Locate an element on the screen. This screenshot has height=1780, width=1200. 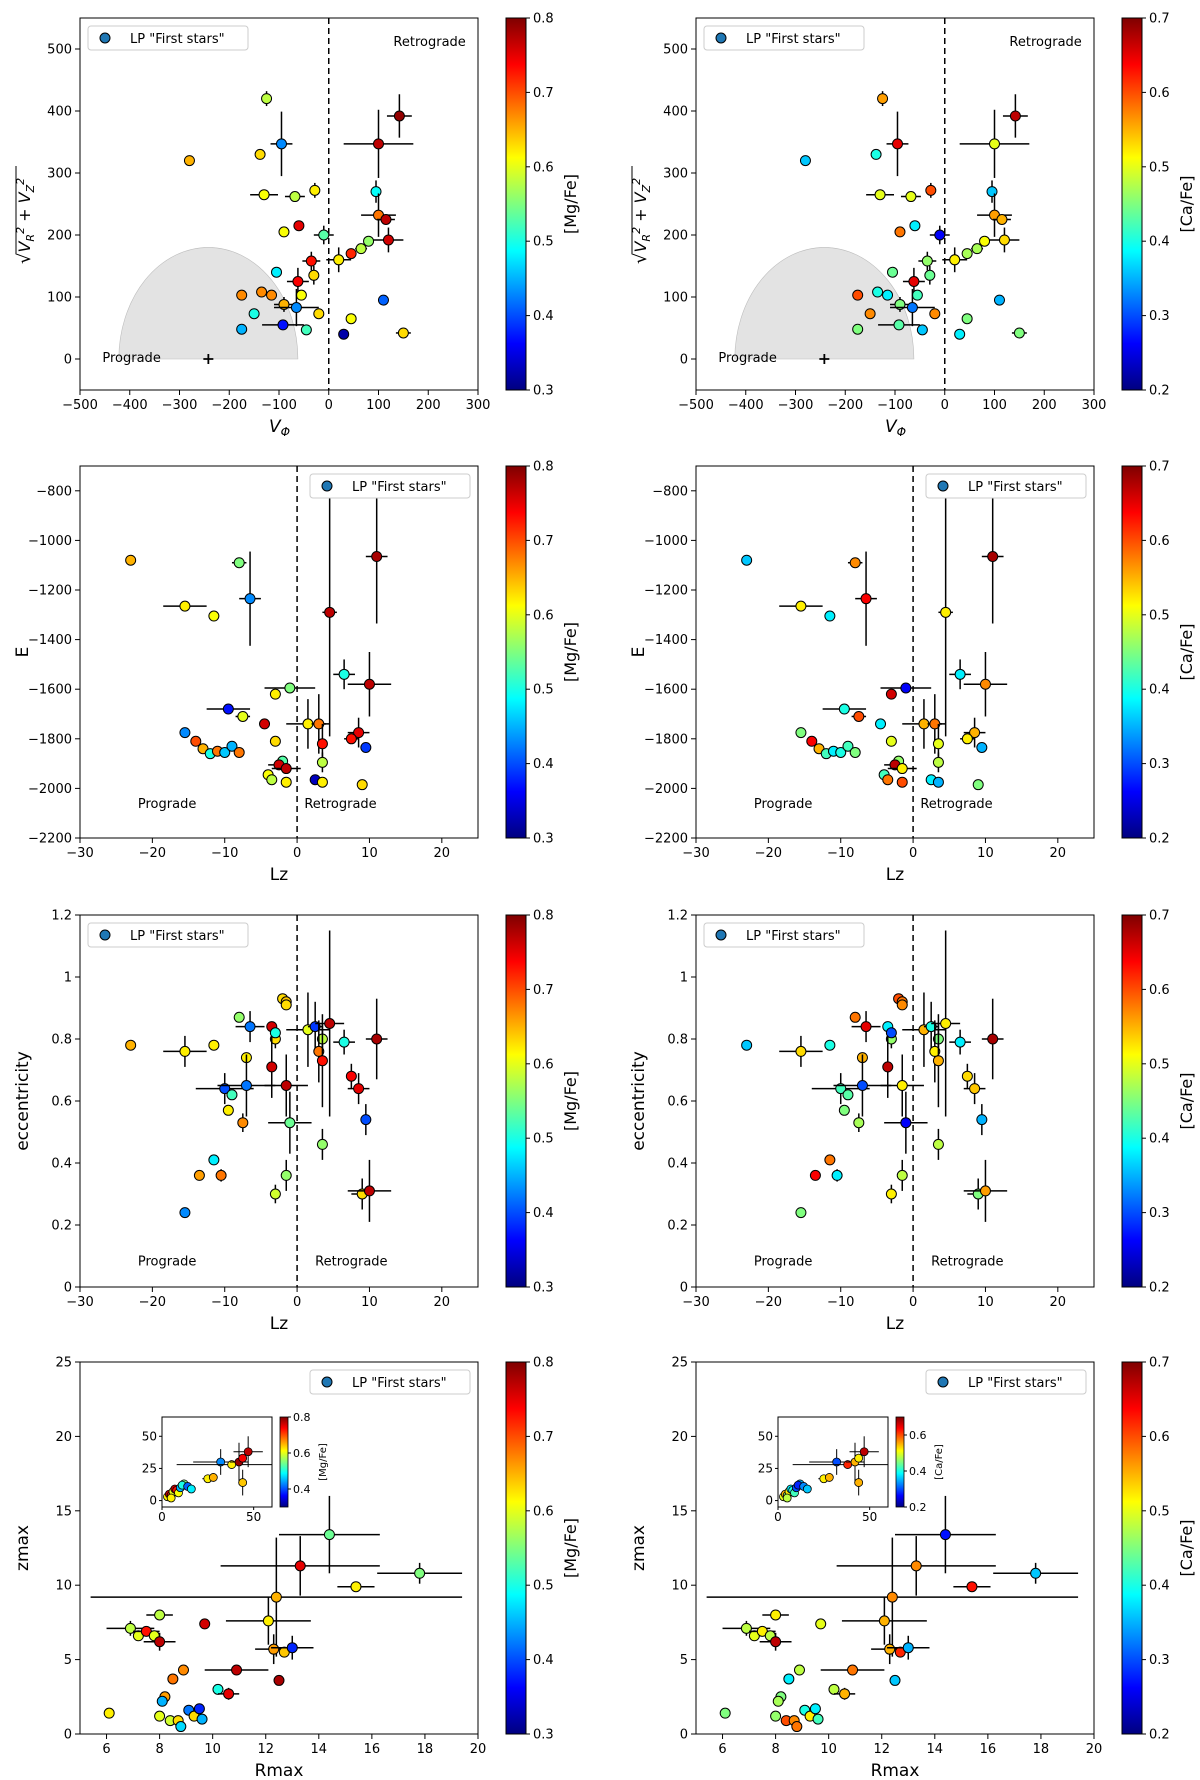
y-tick-label: 500 is located at coordinates (59, 50).